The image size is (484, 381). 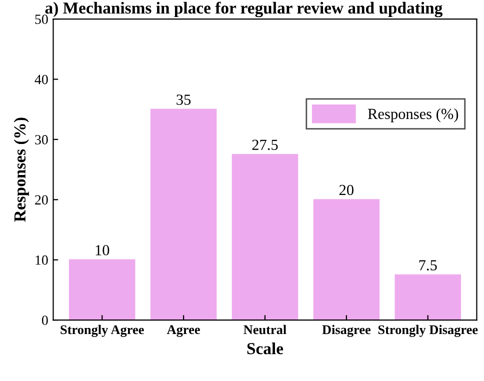 I want to click on x-tick-label: Strongly Disagree, so click(x=428, y=330).